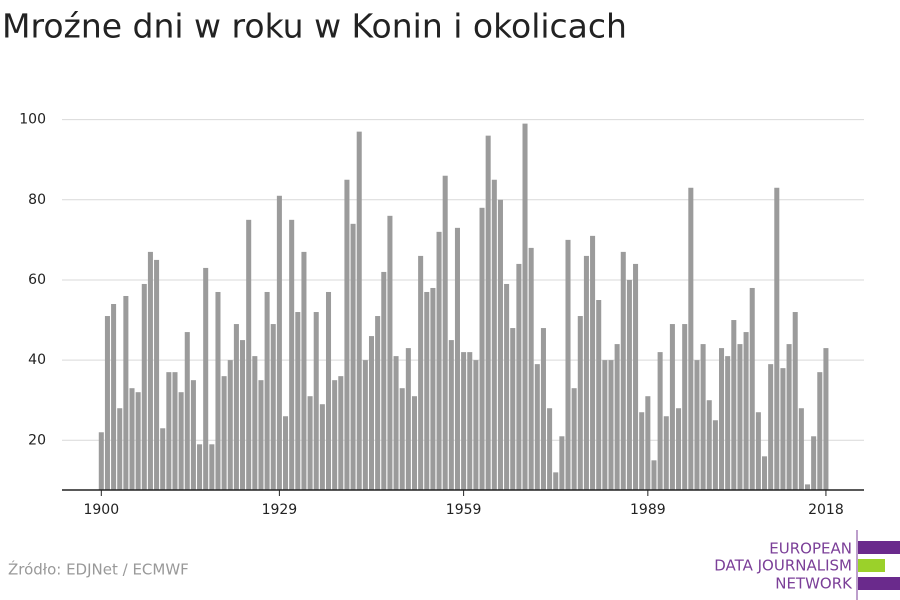 The width and height of the screenshot is (900, 600). What do you see at coordinates (280, 510) in the screenshot?
I see `x-tick-label: 1929` at bounding box center [280, 510].